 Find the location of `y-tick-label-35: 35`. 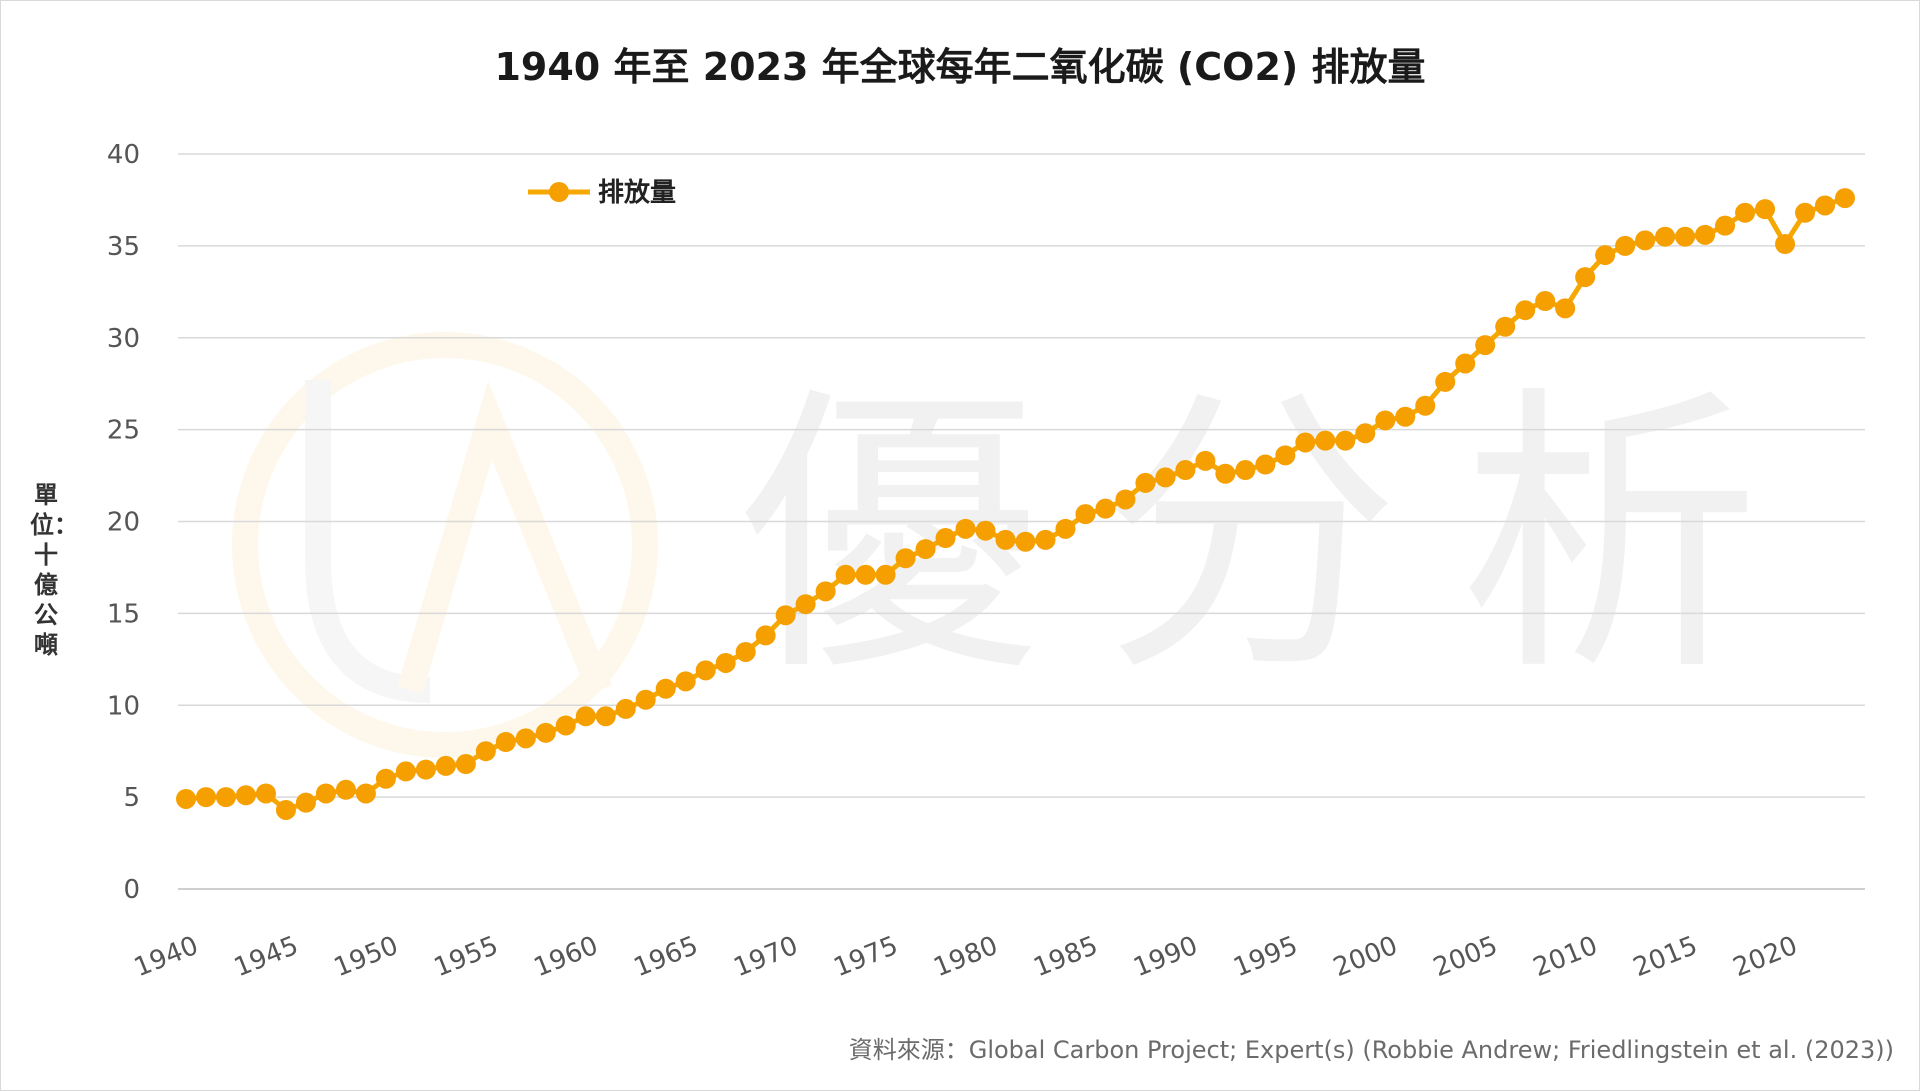

y-tick-label-35: 35 is located at coordinates (123, 247).